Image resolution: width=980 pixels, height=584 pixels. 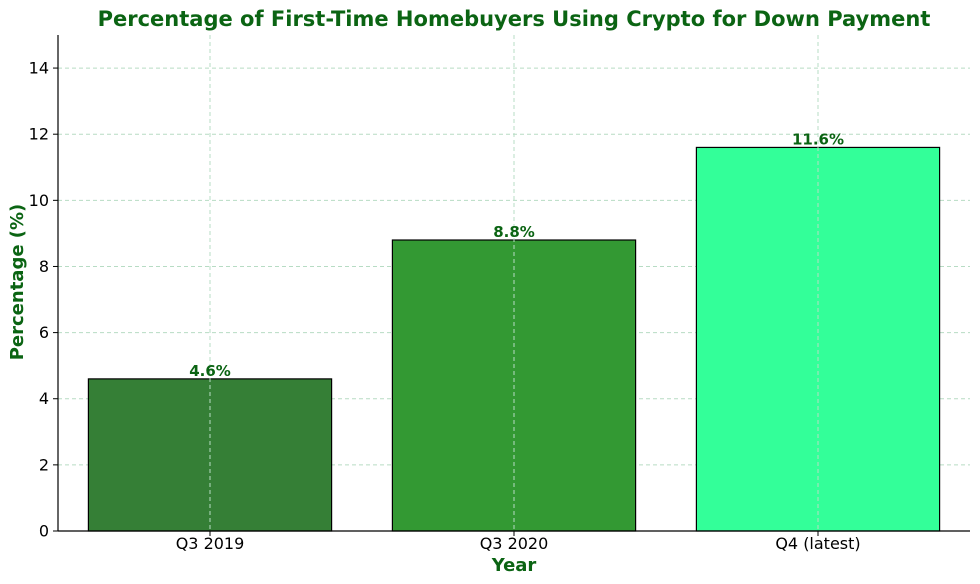 What do you see at coordinates (514, 232) in the screenshot?
I see `bar-value-label: 8.8%` at bounding box center [514, 232].